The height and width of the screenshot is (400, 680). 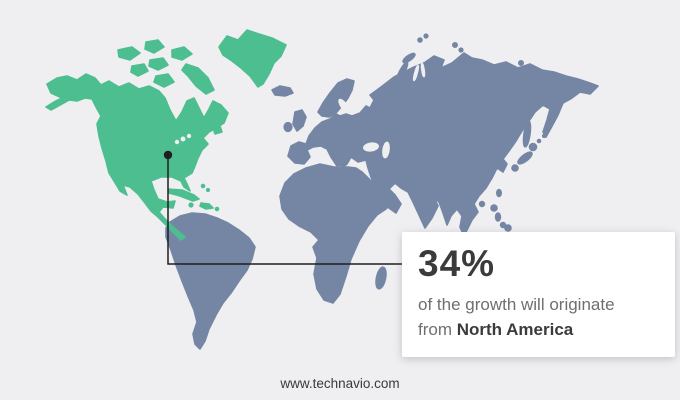 I want to click on callout-description-line1: of the growth will originate, so click(x=516, y=304).